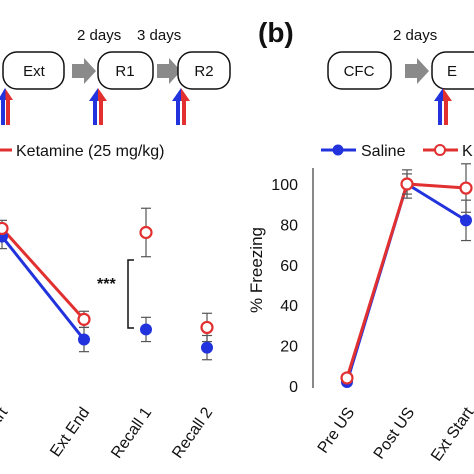 The width and height of the screenshot is (474, 474). I want to click on stage-box-r1-label: R1, so click(124, 71).